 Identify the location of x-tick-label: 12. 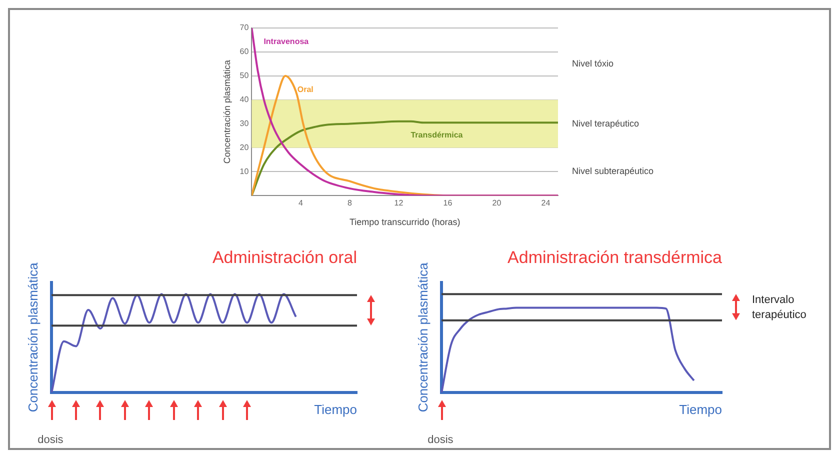
(399, 203).